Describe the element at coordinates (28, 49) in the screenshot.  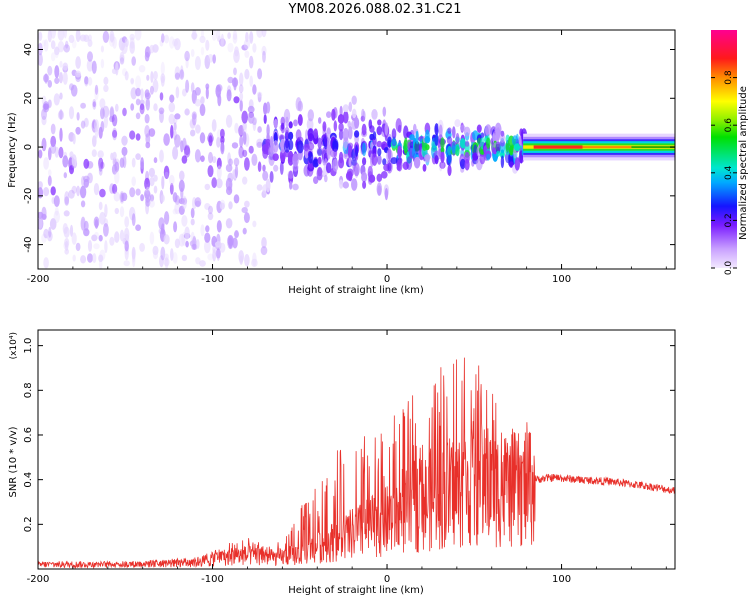
I see `y-tick-label: 40` at that location.